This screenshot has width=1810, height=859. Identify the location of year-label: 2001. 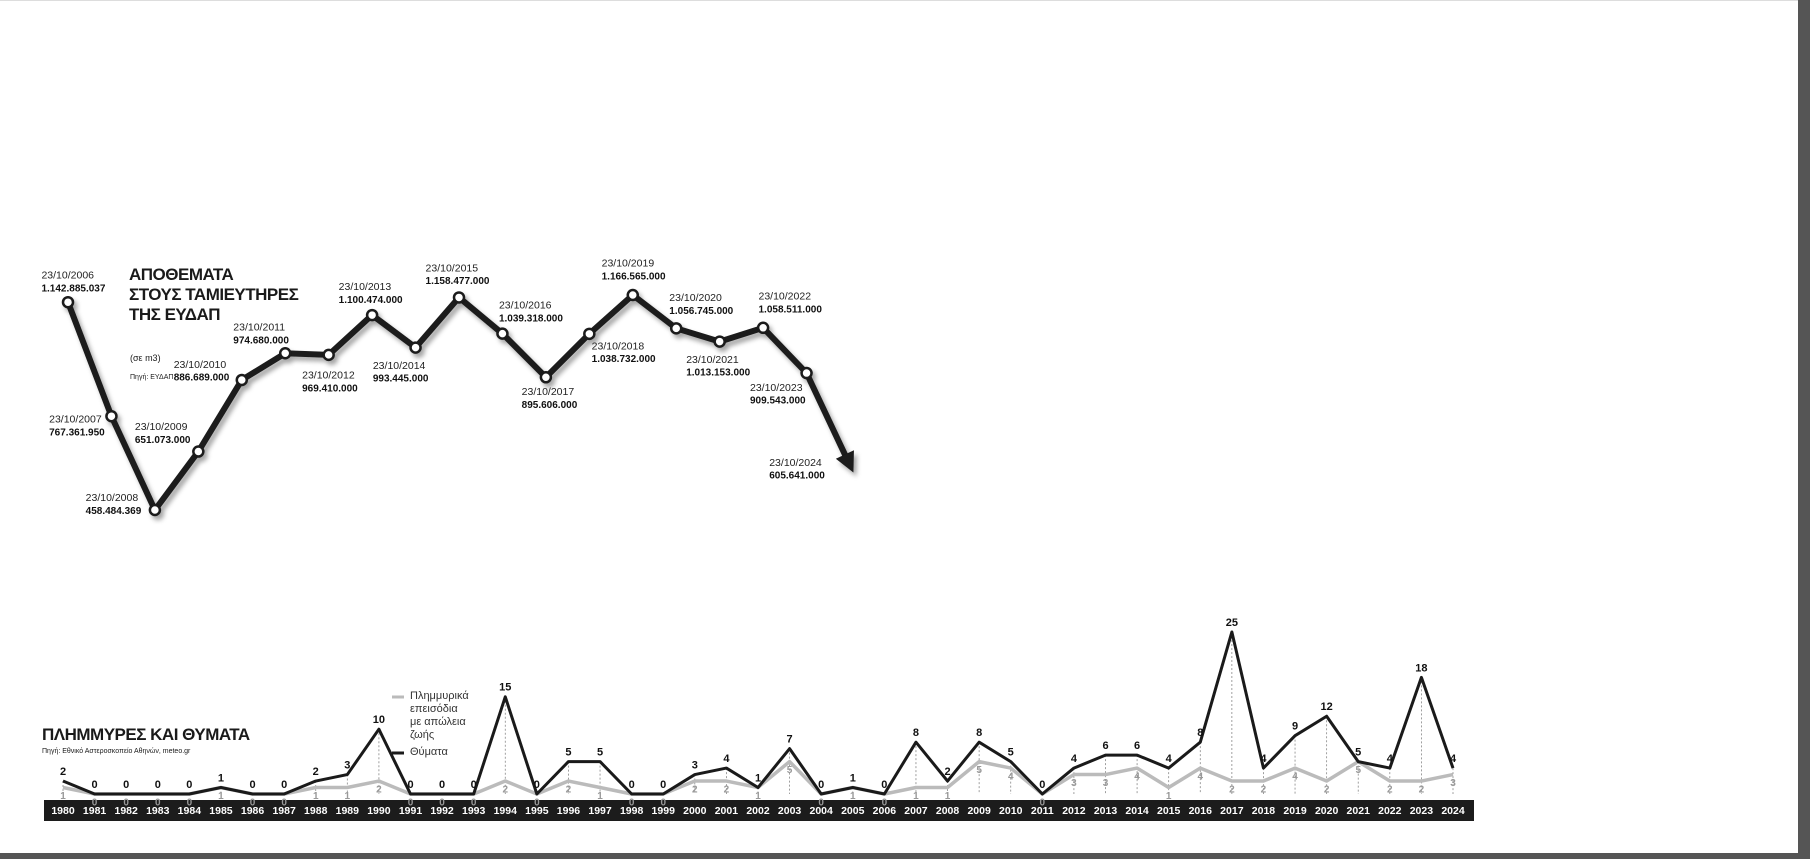
(727, 811).